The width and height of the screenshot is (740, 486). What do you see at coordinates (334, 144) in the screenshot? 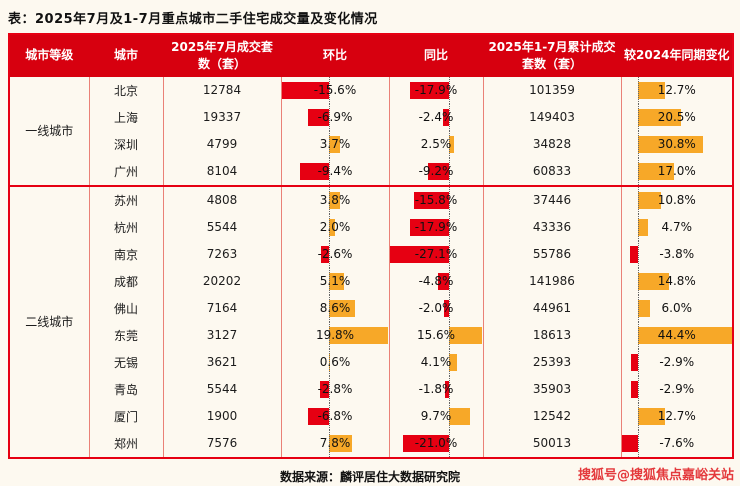
I see `mom-change-cell: 3.7%` at bounding box center [334, 144].